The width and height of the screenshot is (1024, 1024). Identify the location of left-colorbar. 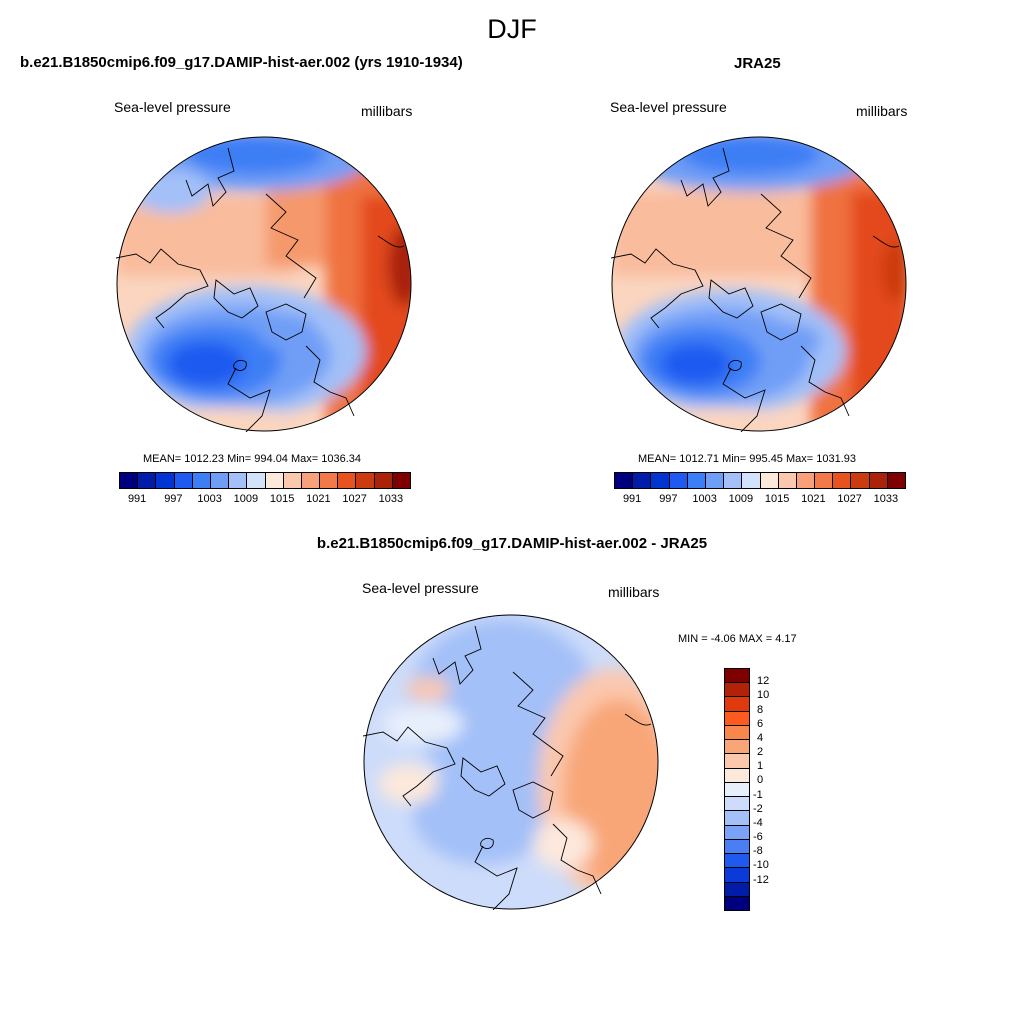
(265, 480).